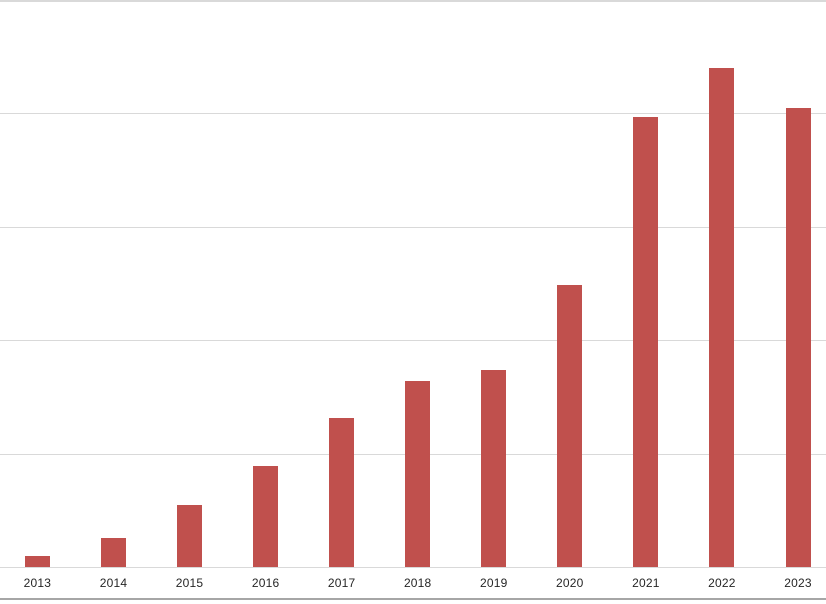 This screenshot has width=826, height=604. Describe the element at coordinates (113, 552) in the screenshot. I see `bar-2014` at that location.